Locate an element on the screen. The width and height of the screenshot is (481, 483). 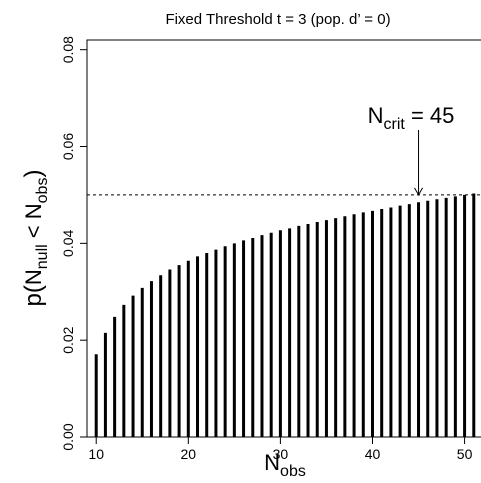
y-axis-label-op: < is located at coordinates (33, 231).